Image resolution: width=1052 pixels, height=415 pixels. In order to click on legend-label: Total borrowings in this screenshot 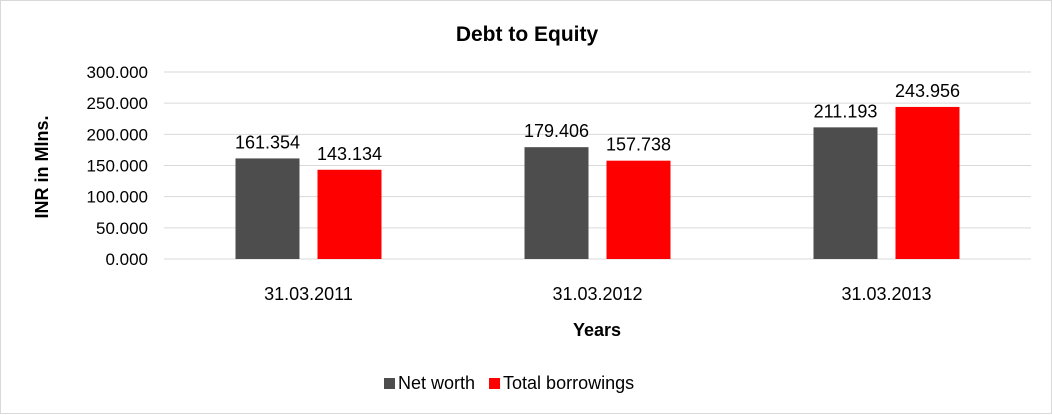, I will do `click(568, 383)`.